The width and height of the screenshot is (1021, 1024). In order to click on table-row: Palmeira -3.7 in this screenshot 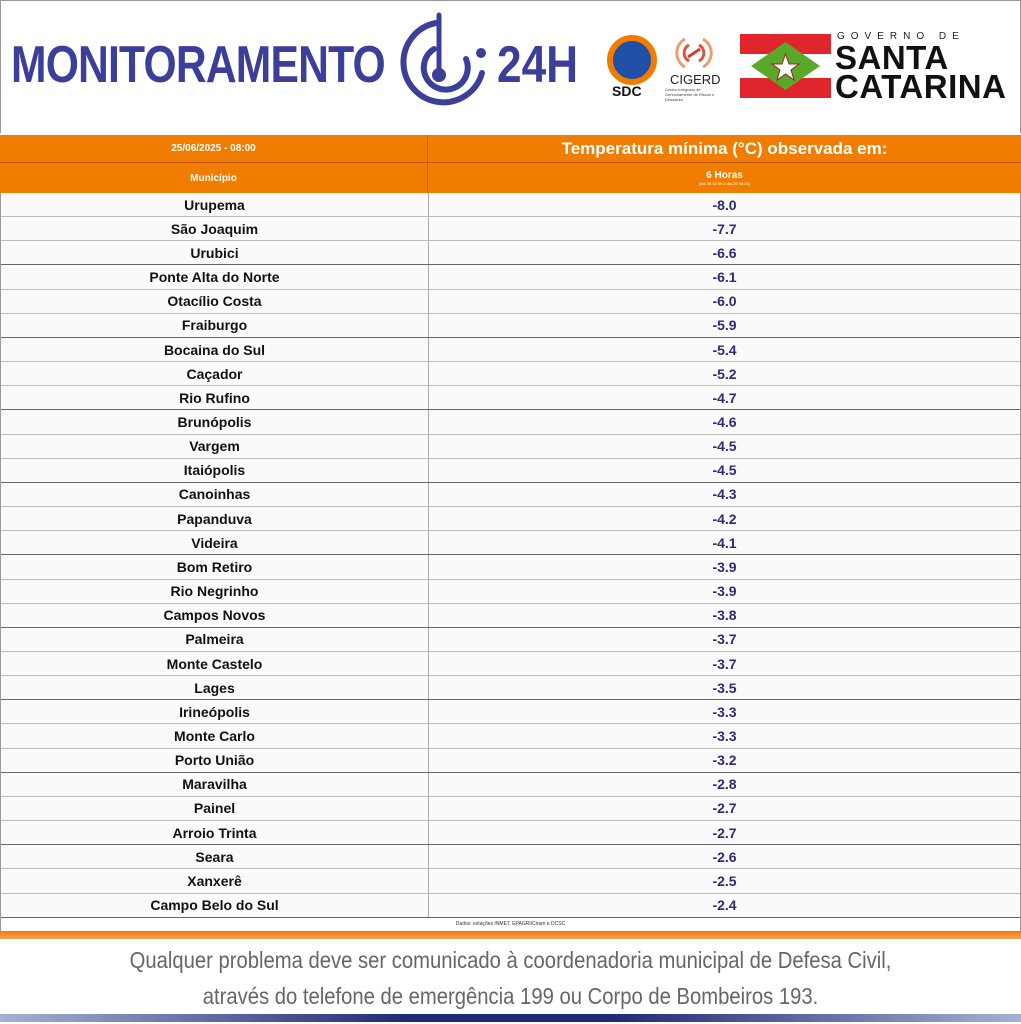, I will do `click(510, 639)`.